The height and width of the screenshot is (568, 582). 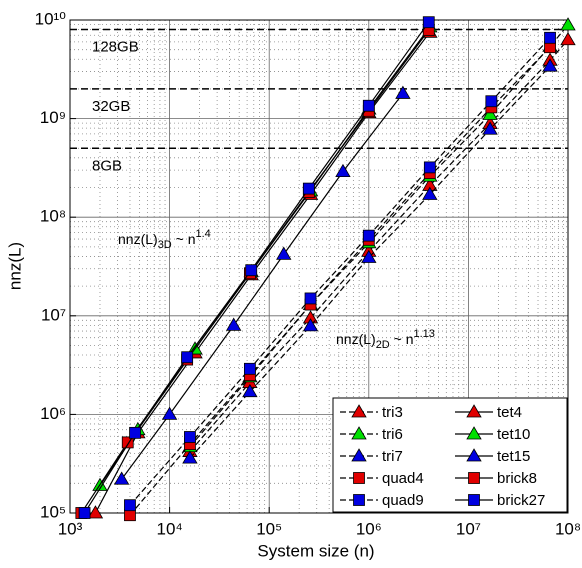 I want to click on annotation: nnz(L)3D ~ n1.4, so click(x=164, y=239).